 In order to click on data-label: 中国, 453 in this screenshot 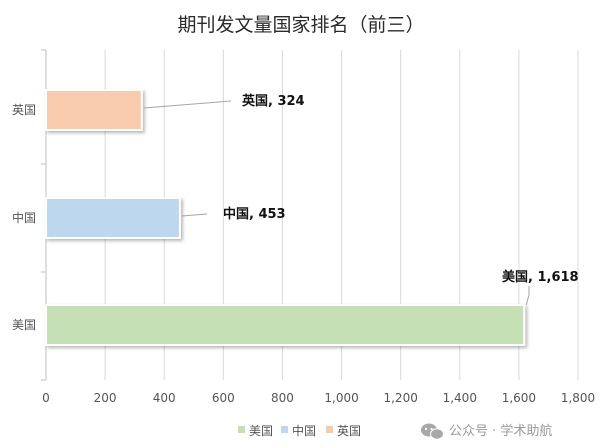, I will do `click(254, 214)`.